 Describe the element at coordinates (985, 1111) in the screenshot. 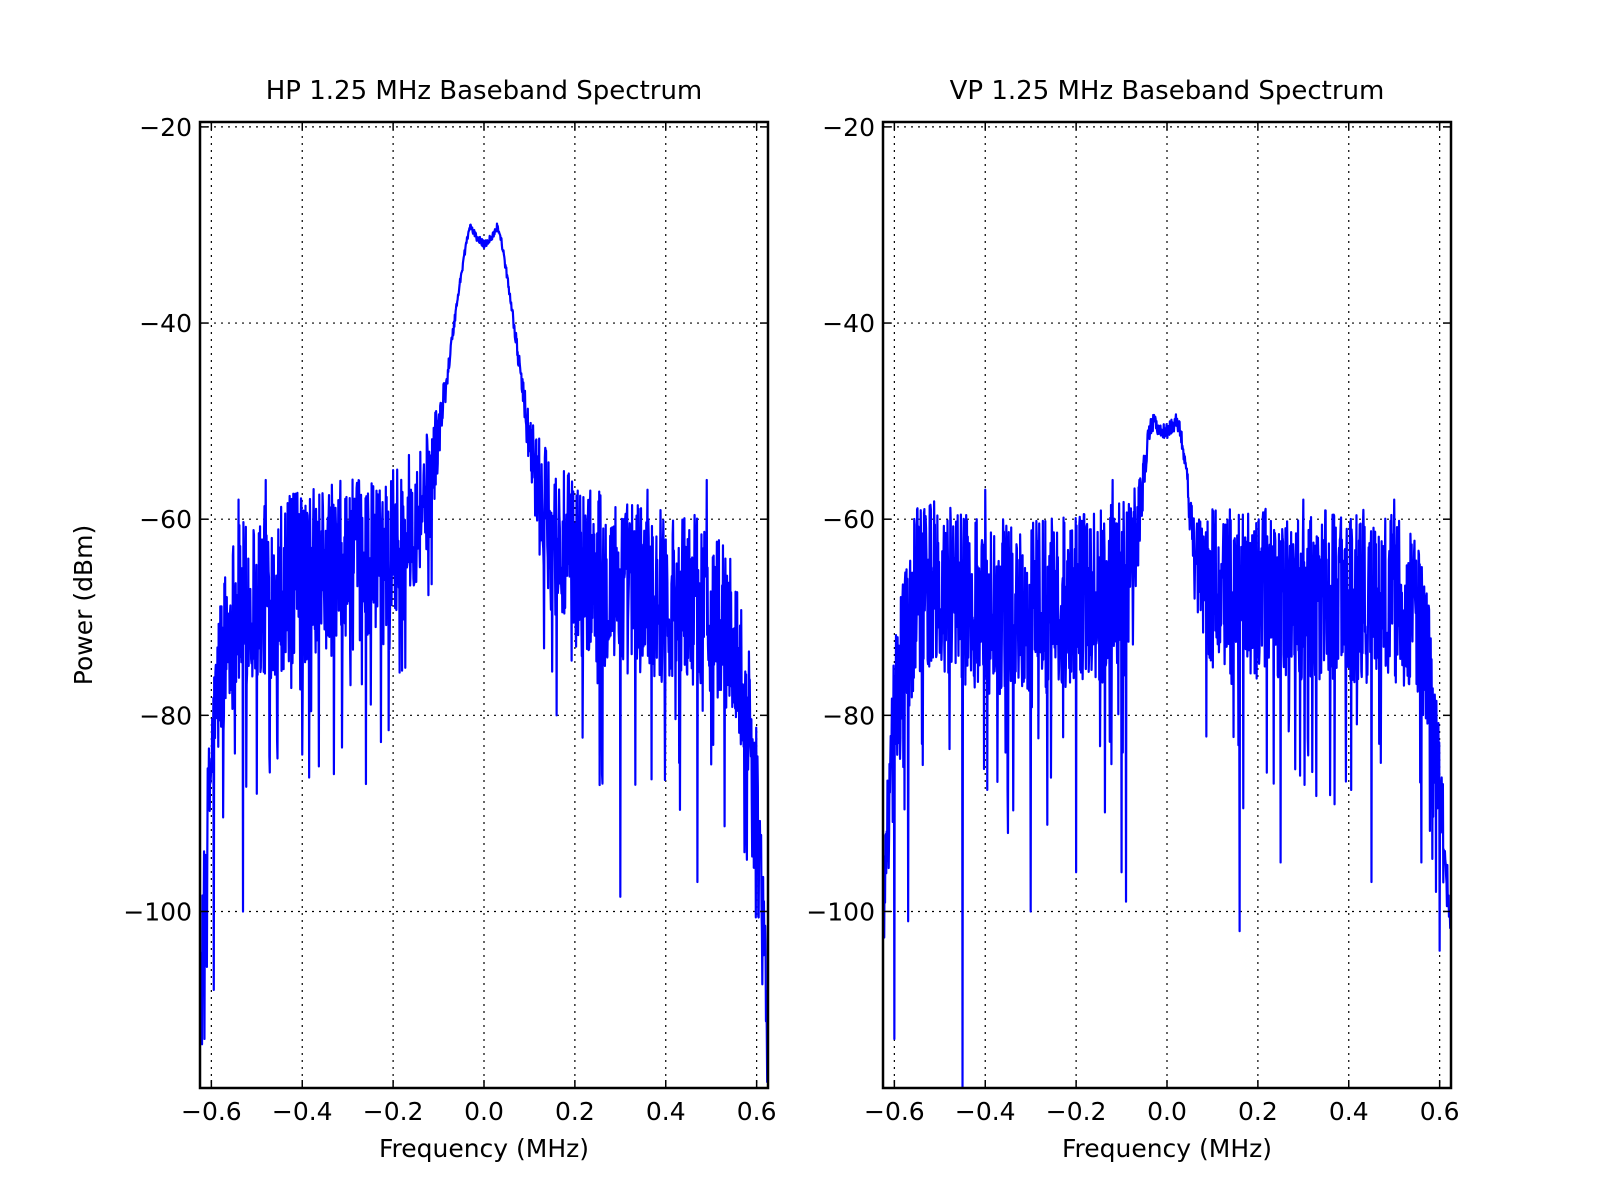

I see `vp-x-tick-label: −0.4` at that location.